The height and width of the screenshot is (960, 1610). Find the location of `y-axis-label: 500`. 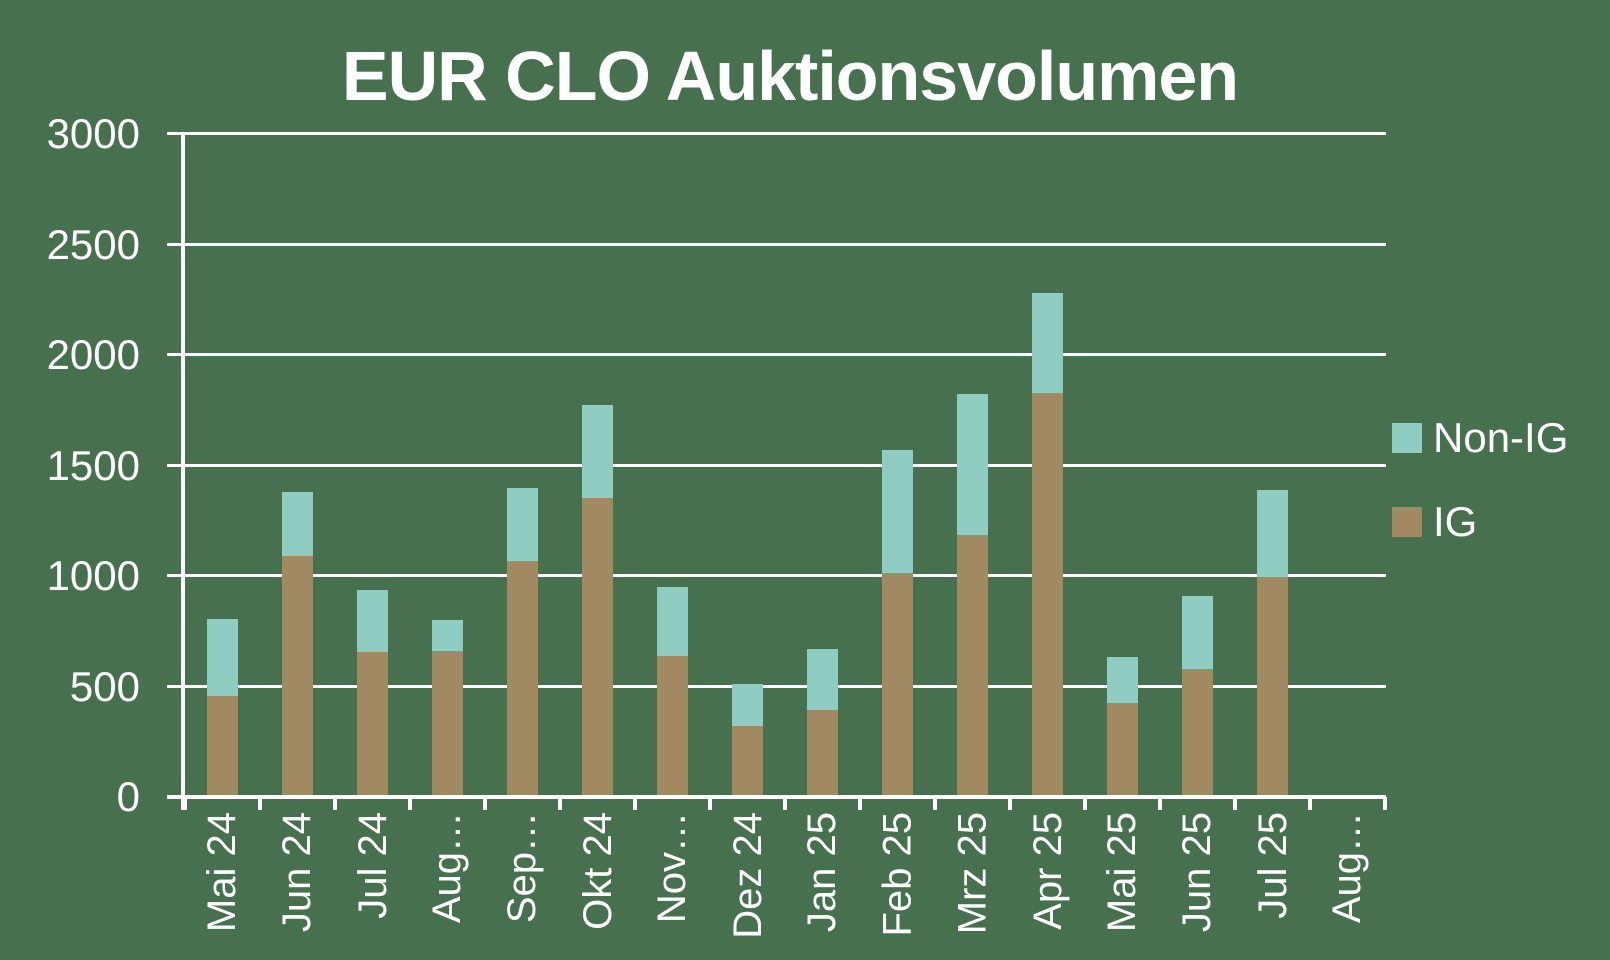

y-axis-label: 500 is located at coordinates (104, 686).